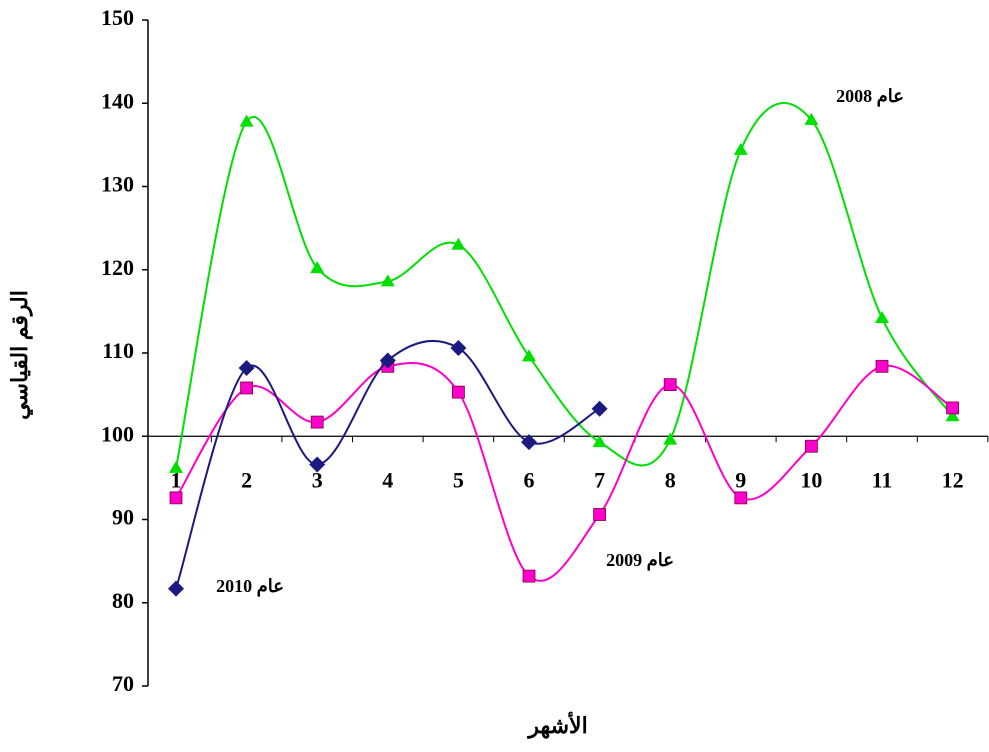 This screenshot has height=752, width=989. I want to click on x-tick-label: 12, so click(953, 479).